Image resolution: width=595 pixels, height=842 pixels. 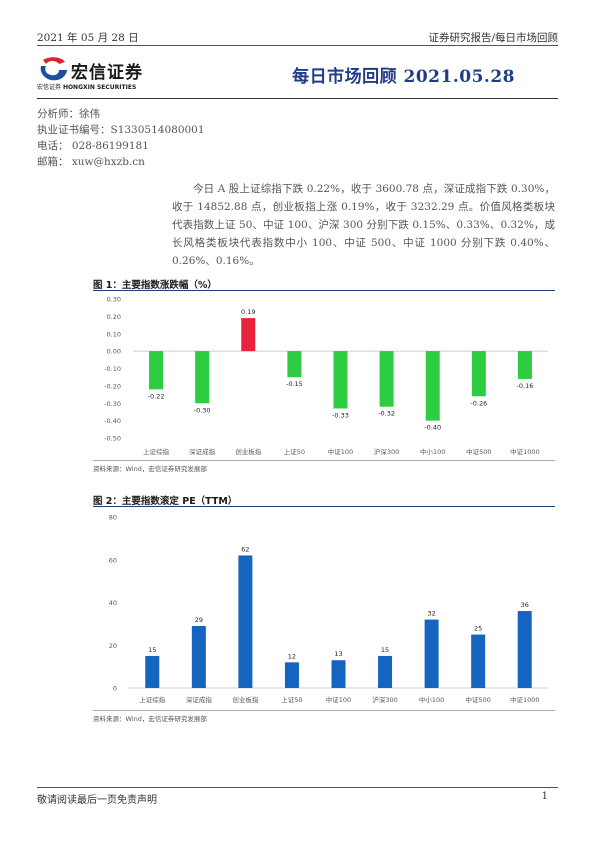 What do you see at coordinates (113, 560) in the screenshot?
I see `y-tick-label: 60` at bounding box center [113, 560].